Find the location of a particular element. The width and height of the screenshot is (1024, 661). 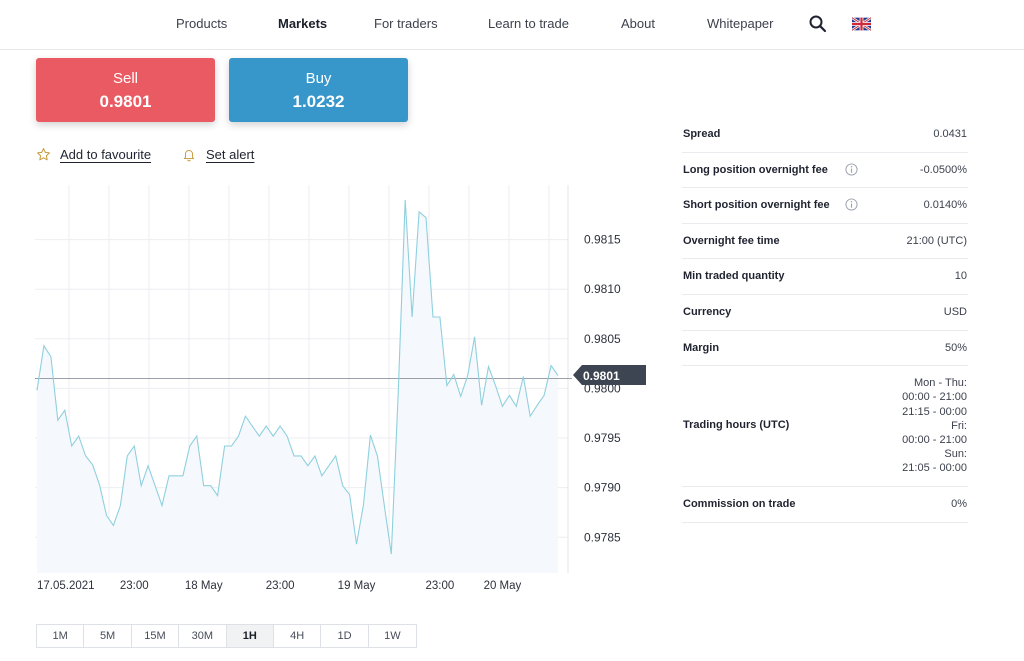

x-tick-label: 17.05.2021 is located at coordinates (66, 586).